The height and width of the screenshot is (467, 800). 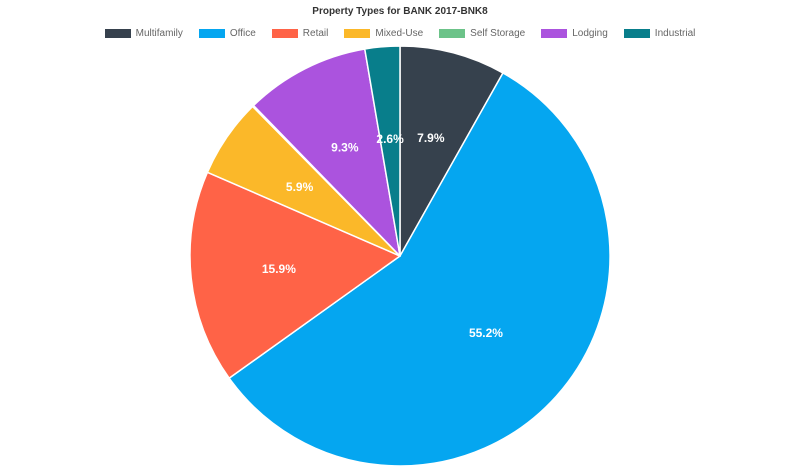 I want to click on legend-swatch-self-storage, so click(x=452, y=33).